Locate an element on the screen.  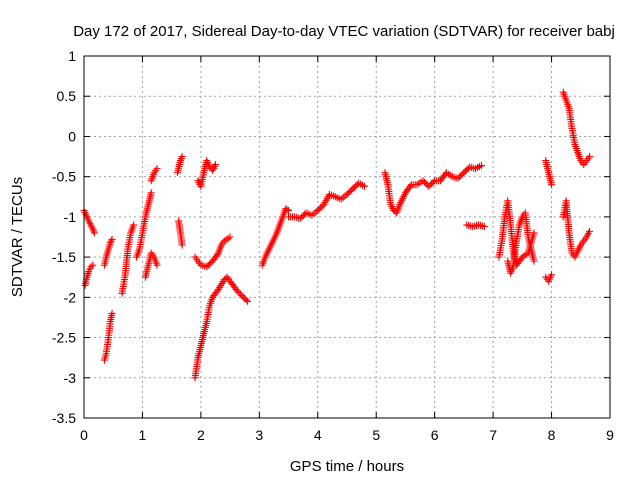
y-tick-label: -0.5 is located at coordinates (64, 177).